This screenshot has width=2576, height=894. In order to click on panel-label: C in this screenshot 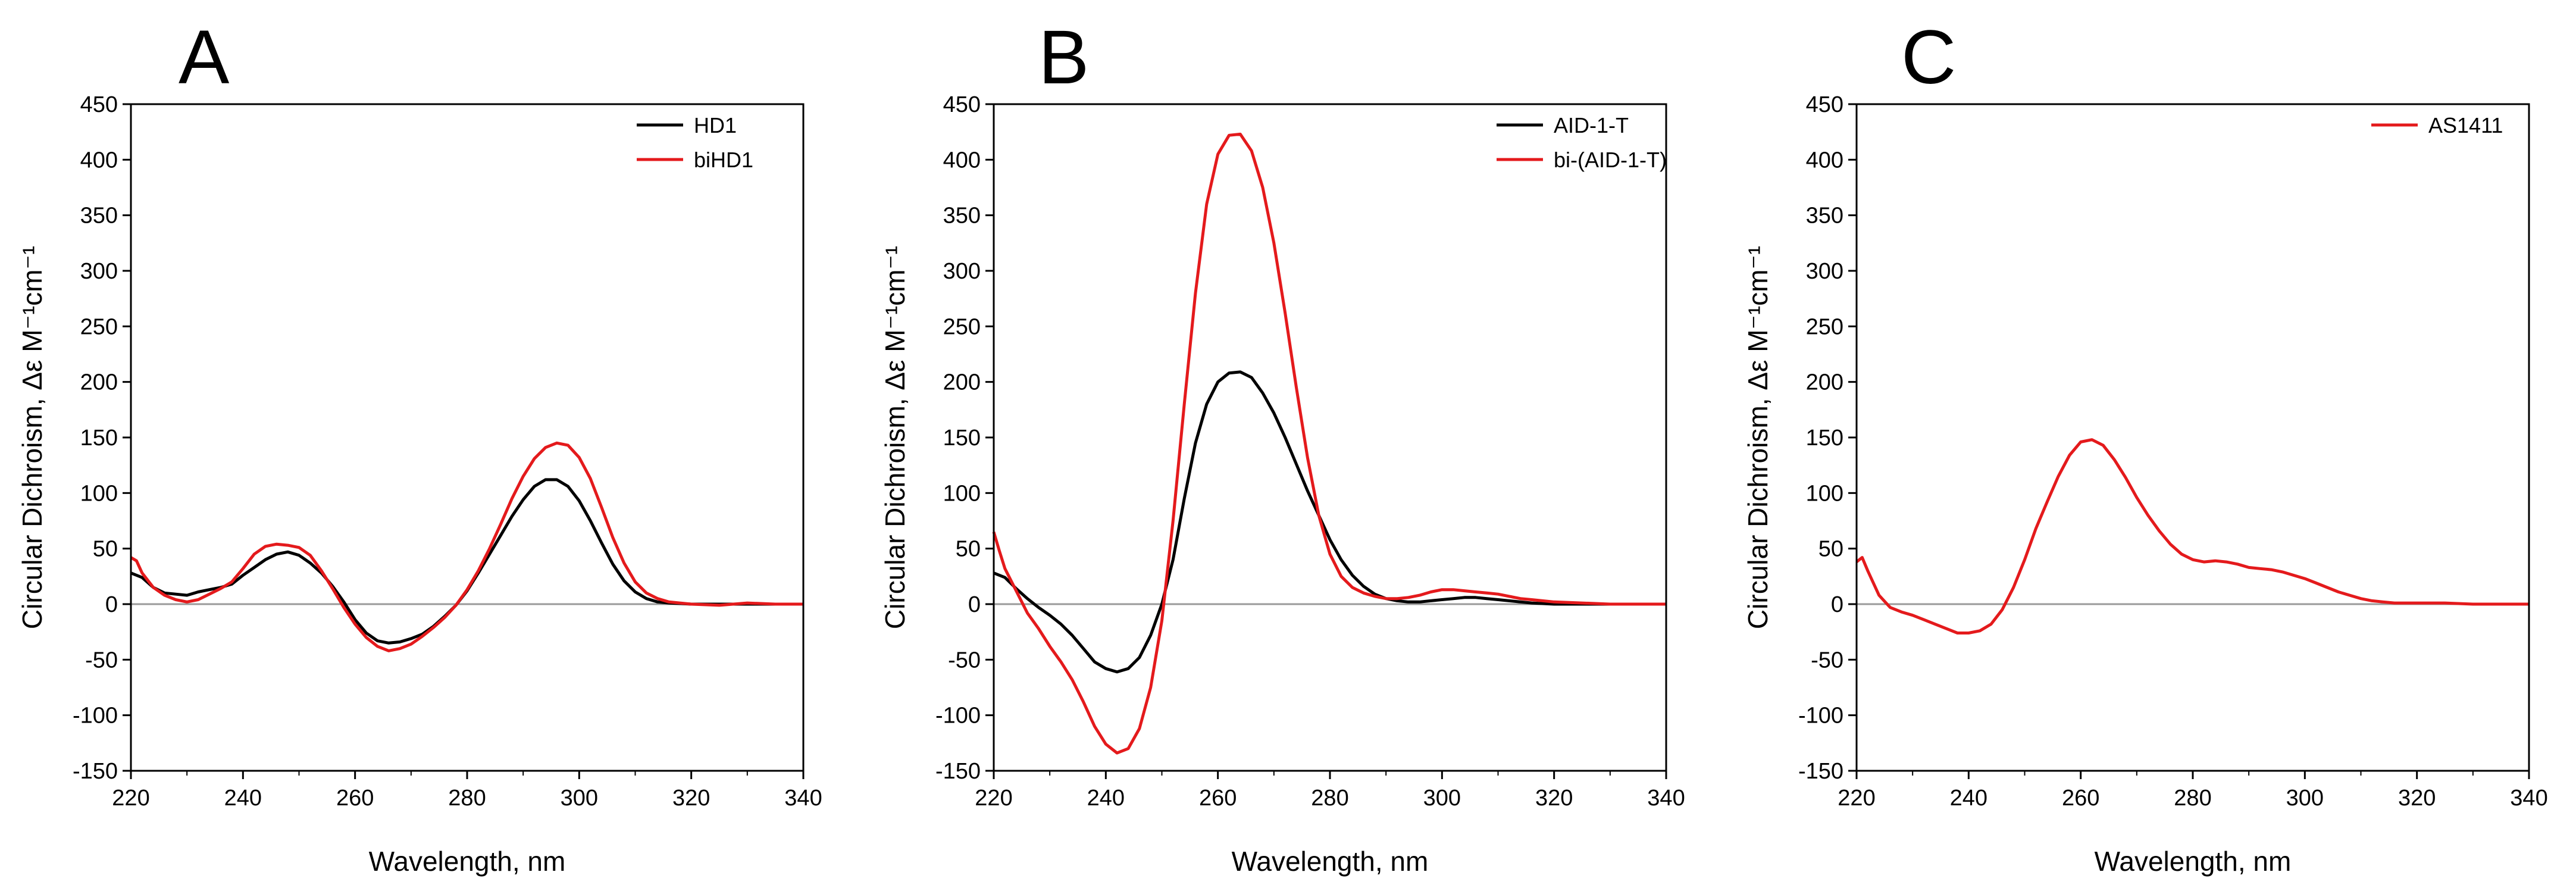, I will do `click(1928, 58)`.